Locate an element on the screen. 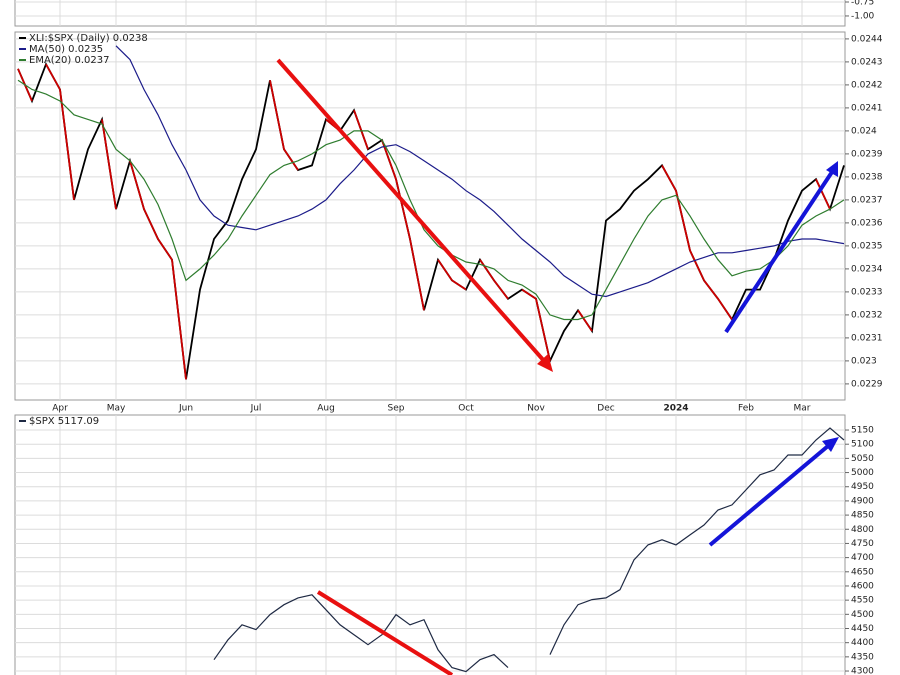  x-tick-label: Apr is located at coordinates (60, 409).